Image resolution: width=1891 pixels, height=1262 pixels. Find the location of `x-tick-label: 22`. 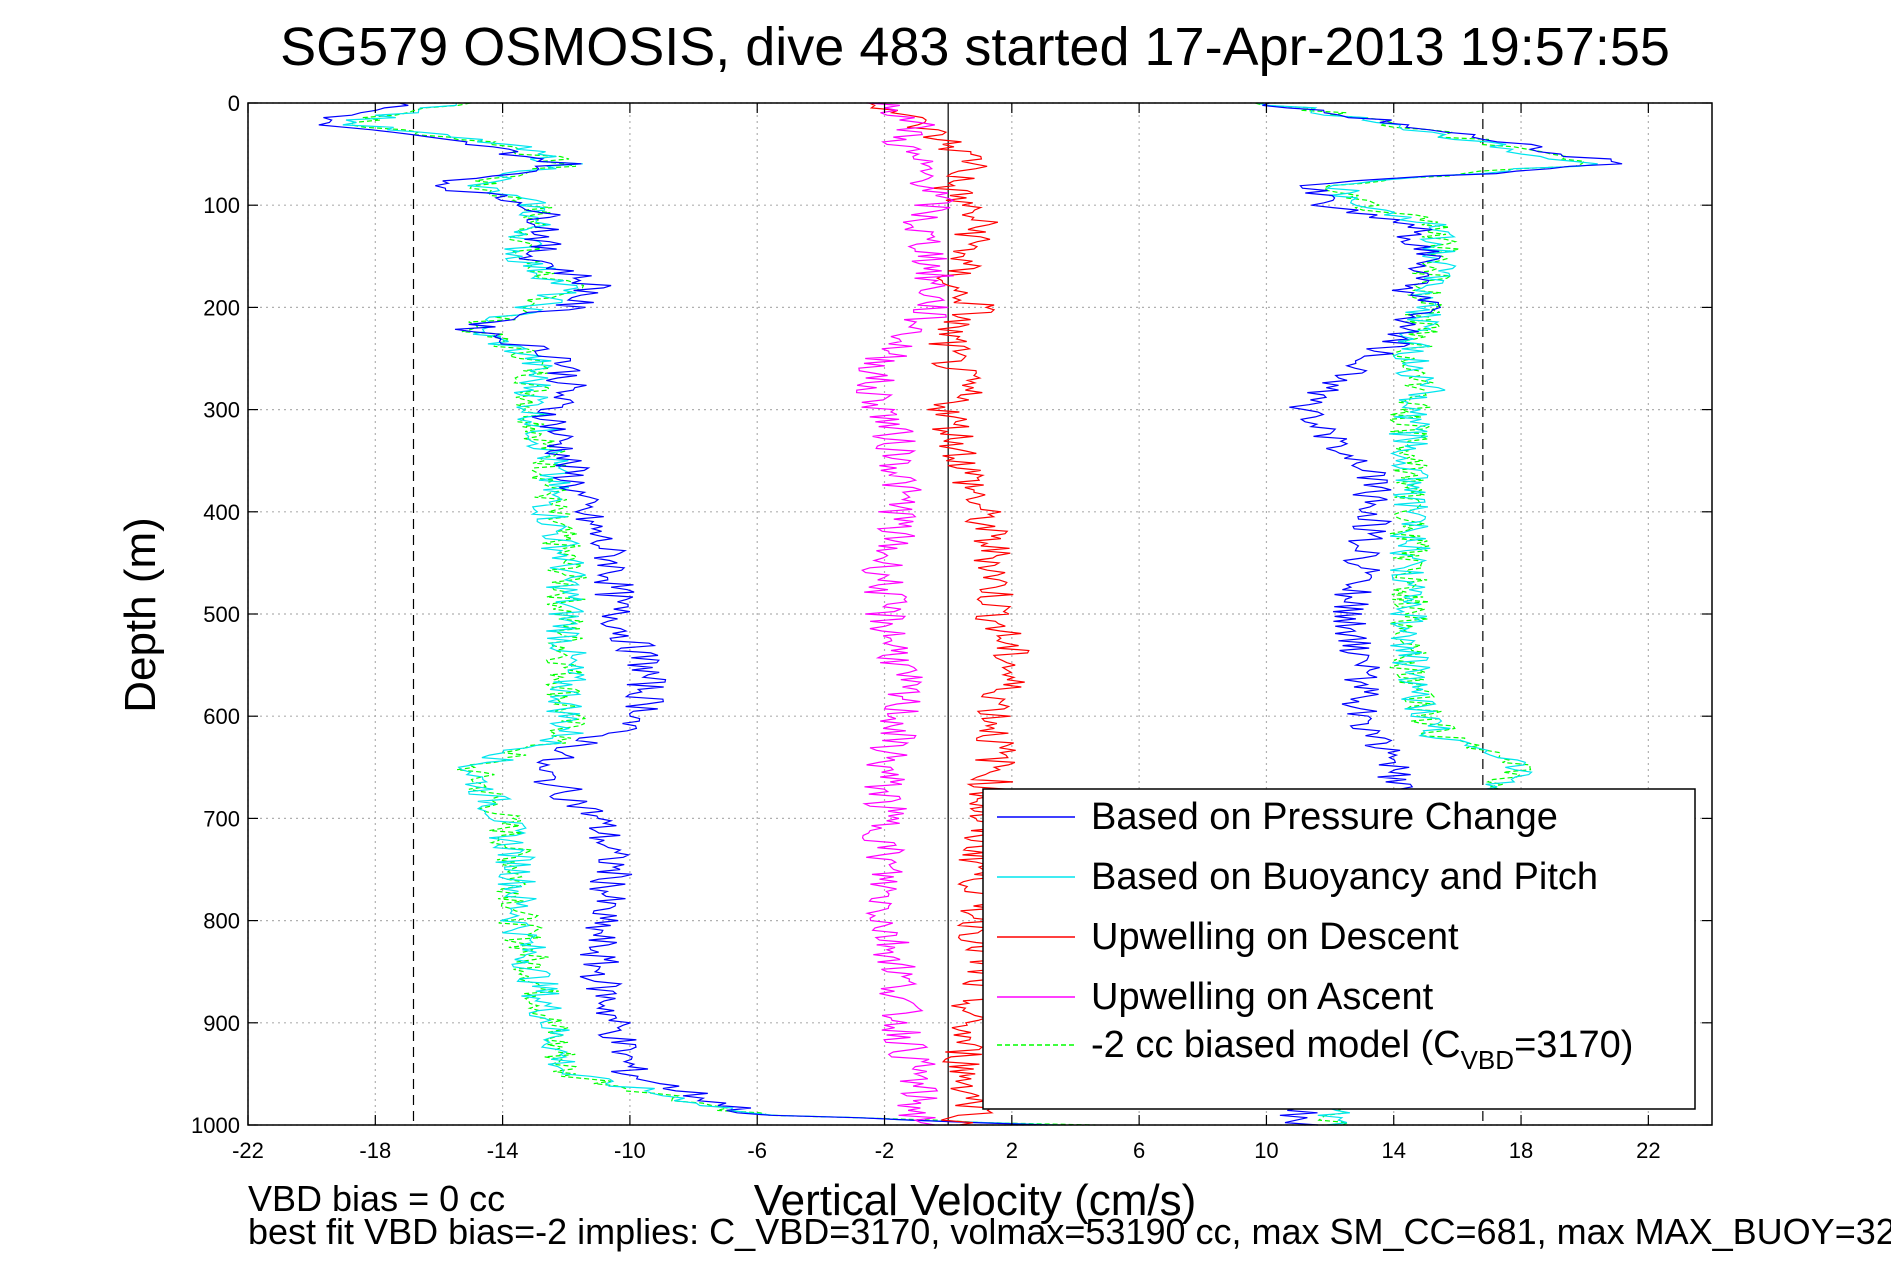

x-tick-label: 22 is located at coordinates (1648, 1150).